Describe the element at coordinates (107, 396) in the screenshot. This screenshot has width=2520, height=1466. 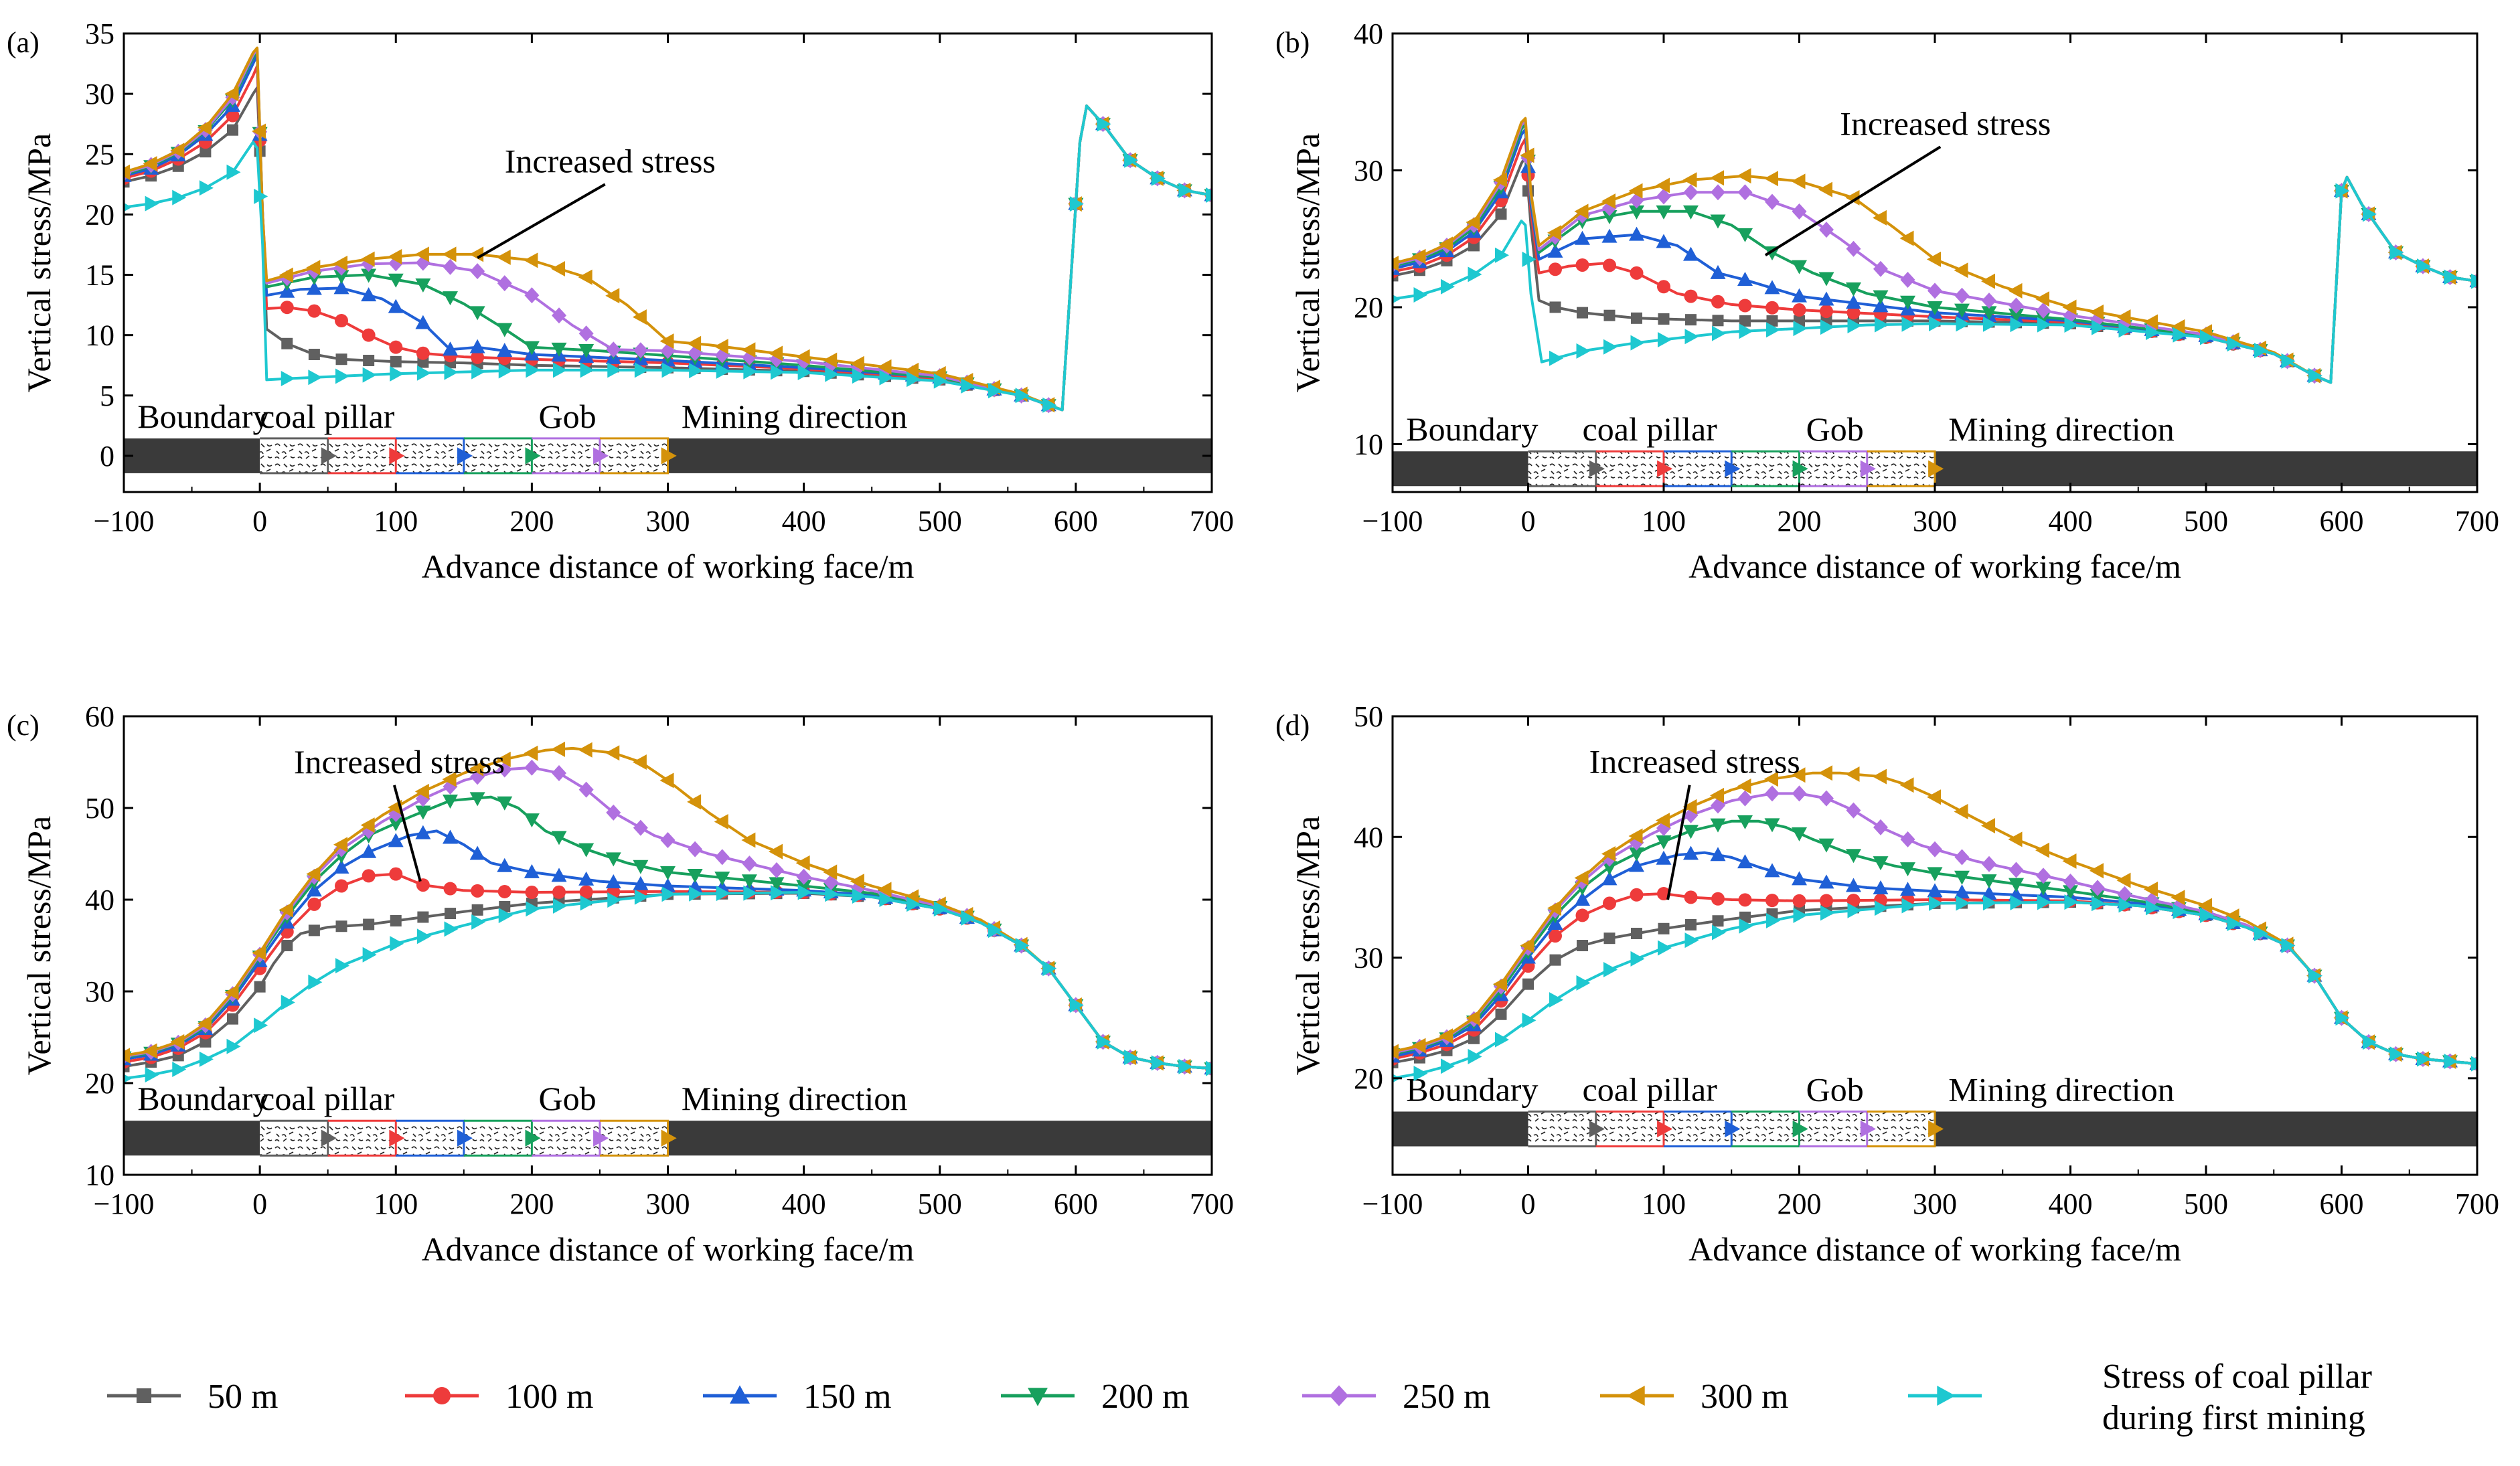
I see `y-tick-label: 5` at that location.